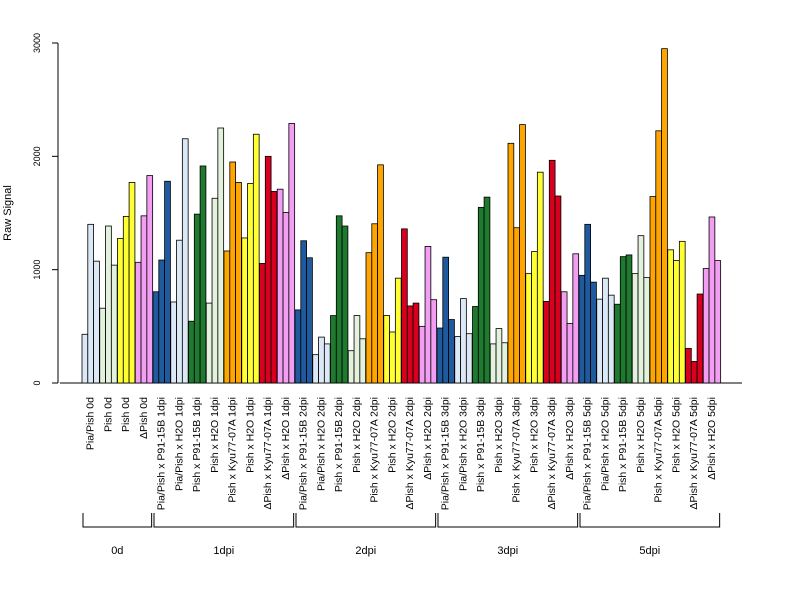 The image size is (800, 605). I want to click on group-label: 3dpi, so click(507, 551).